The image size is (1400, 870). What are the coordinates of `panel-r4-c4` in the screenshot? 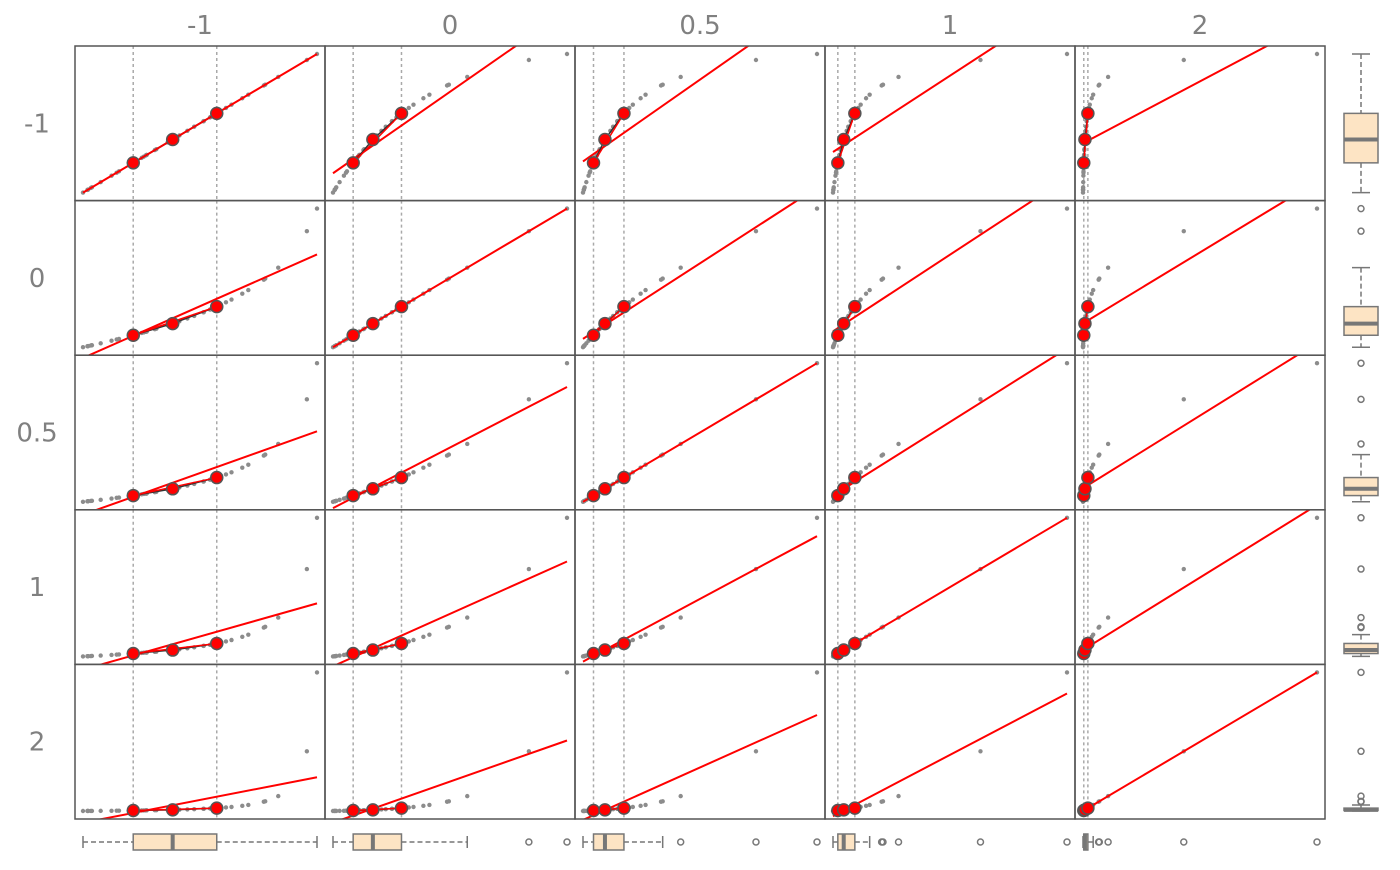 It's located at (950, 587).